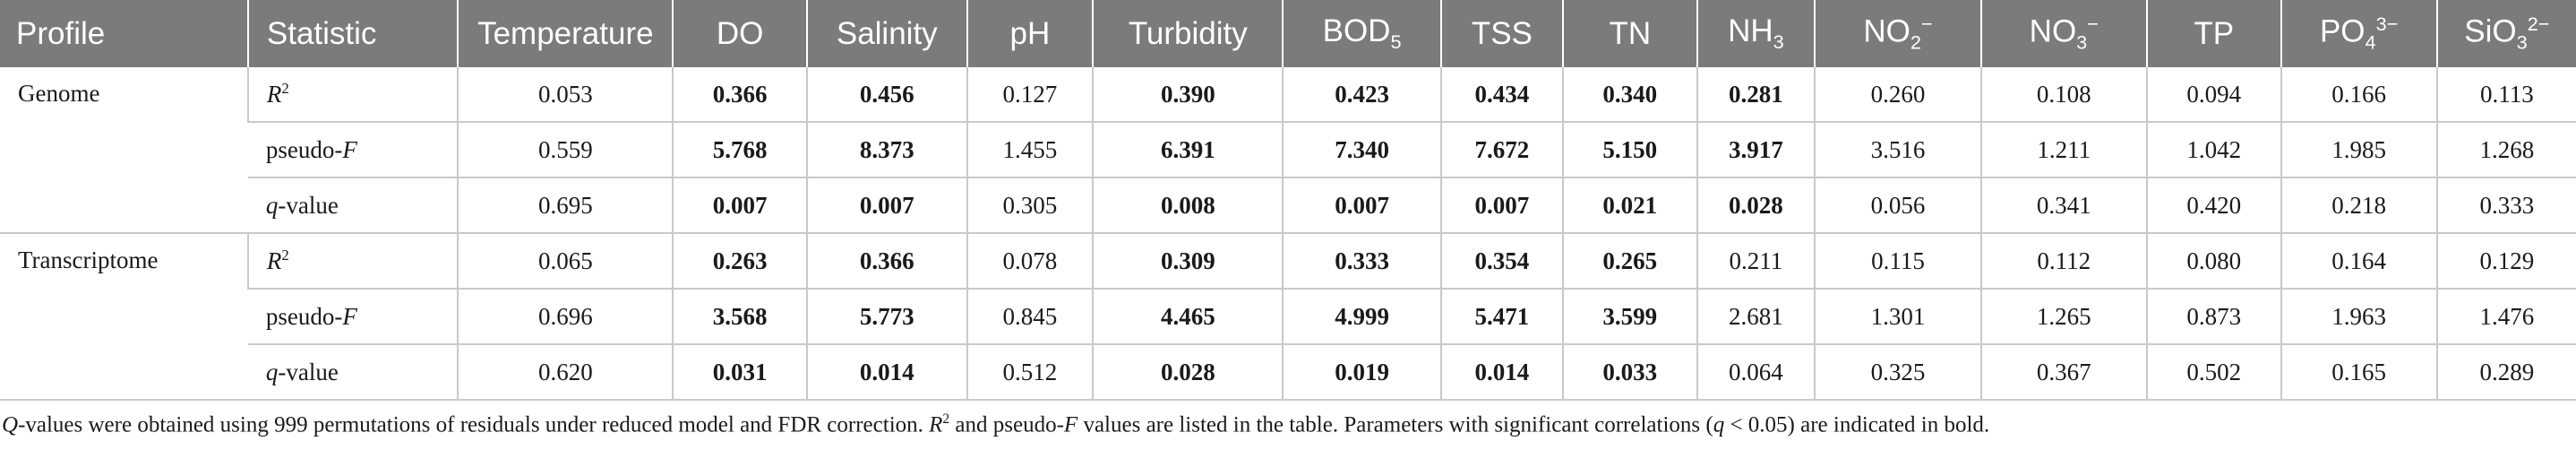  What do you see at coordinates (2213, 95) in the screenshot?
I see `value-cell: 0.094` at bounding box center [2213, 95].